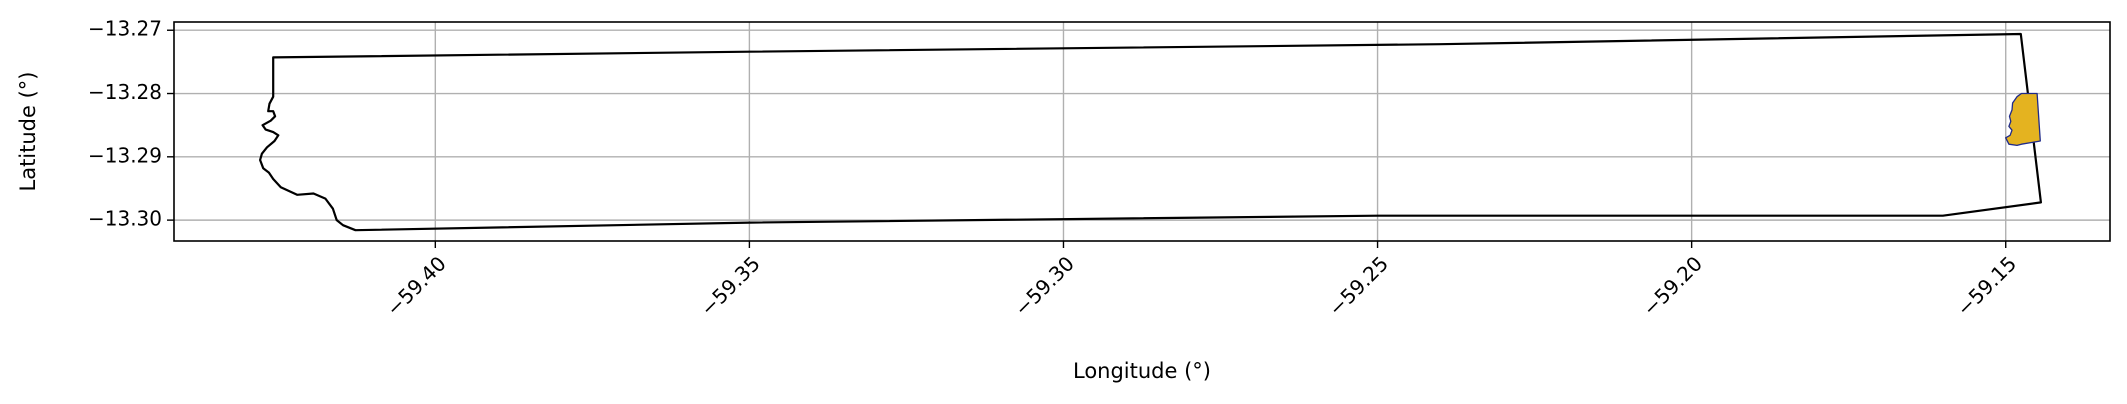 The height and width of the screenshot is (404, 2127). Describe the element at coordinates (1986, 285) in the screenshot. I see `x-tick-label: −59.15` at that location.